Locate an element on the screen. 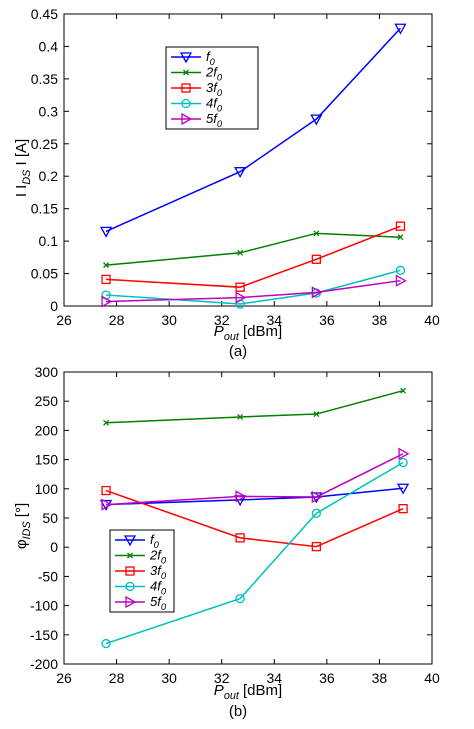 This screenshot has width=474, height=729. y-tick-label: 0.05 is located at coordinates (44, 274).